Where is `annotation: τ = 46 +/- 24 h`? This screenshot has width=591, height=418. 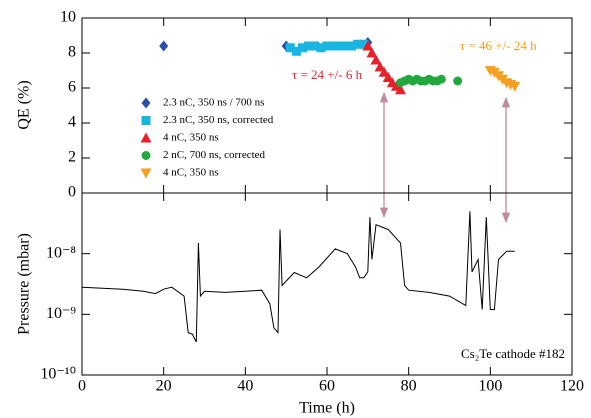 annotation: τ = 46 +/- 24 h is located at coordinates (498, 45).